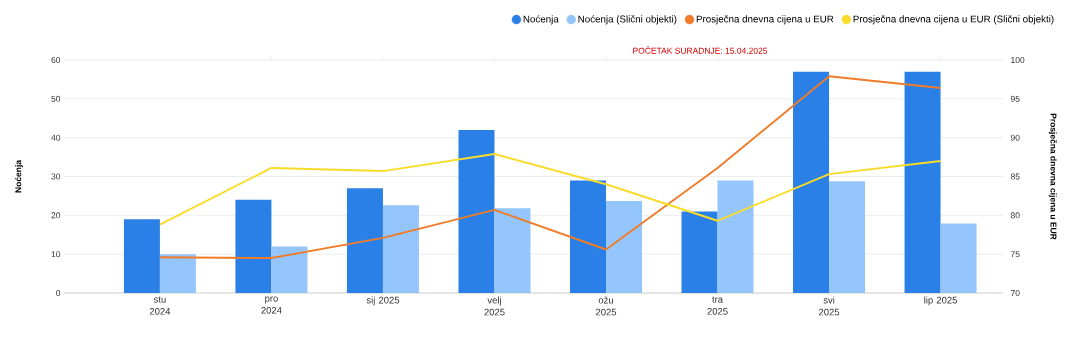 This screenshot has height=341, width=1070. Describe the element at coordinates (56, 254) in the screenshot. I see `y-tick-label: 10` at that location.